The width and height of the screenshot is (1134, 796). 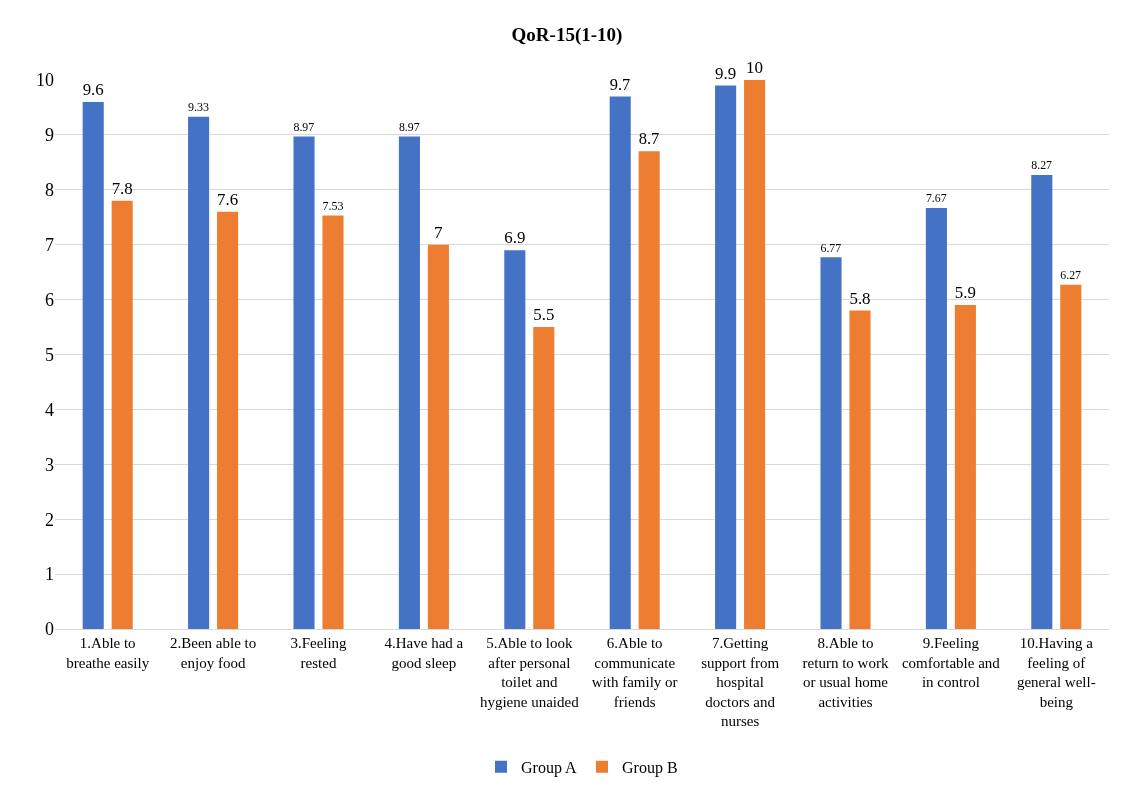 What do you see at coordinates (544, 315) in the screenshot?
I see `data-label: 5.5` at bounding box center [544, 315].